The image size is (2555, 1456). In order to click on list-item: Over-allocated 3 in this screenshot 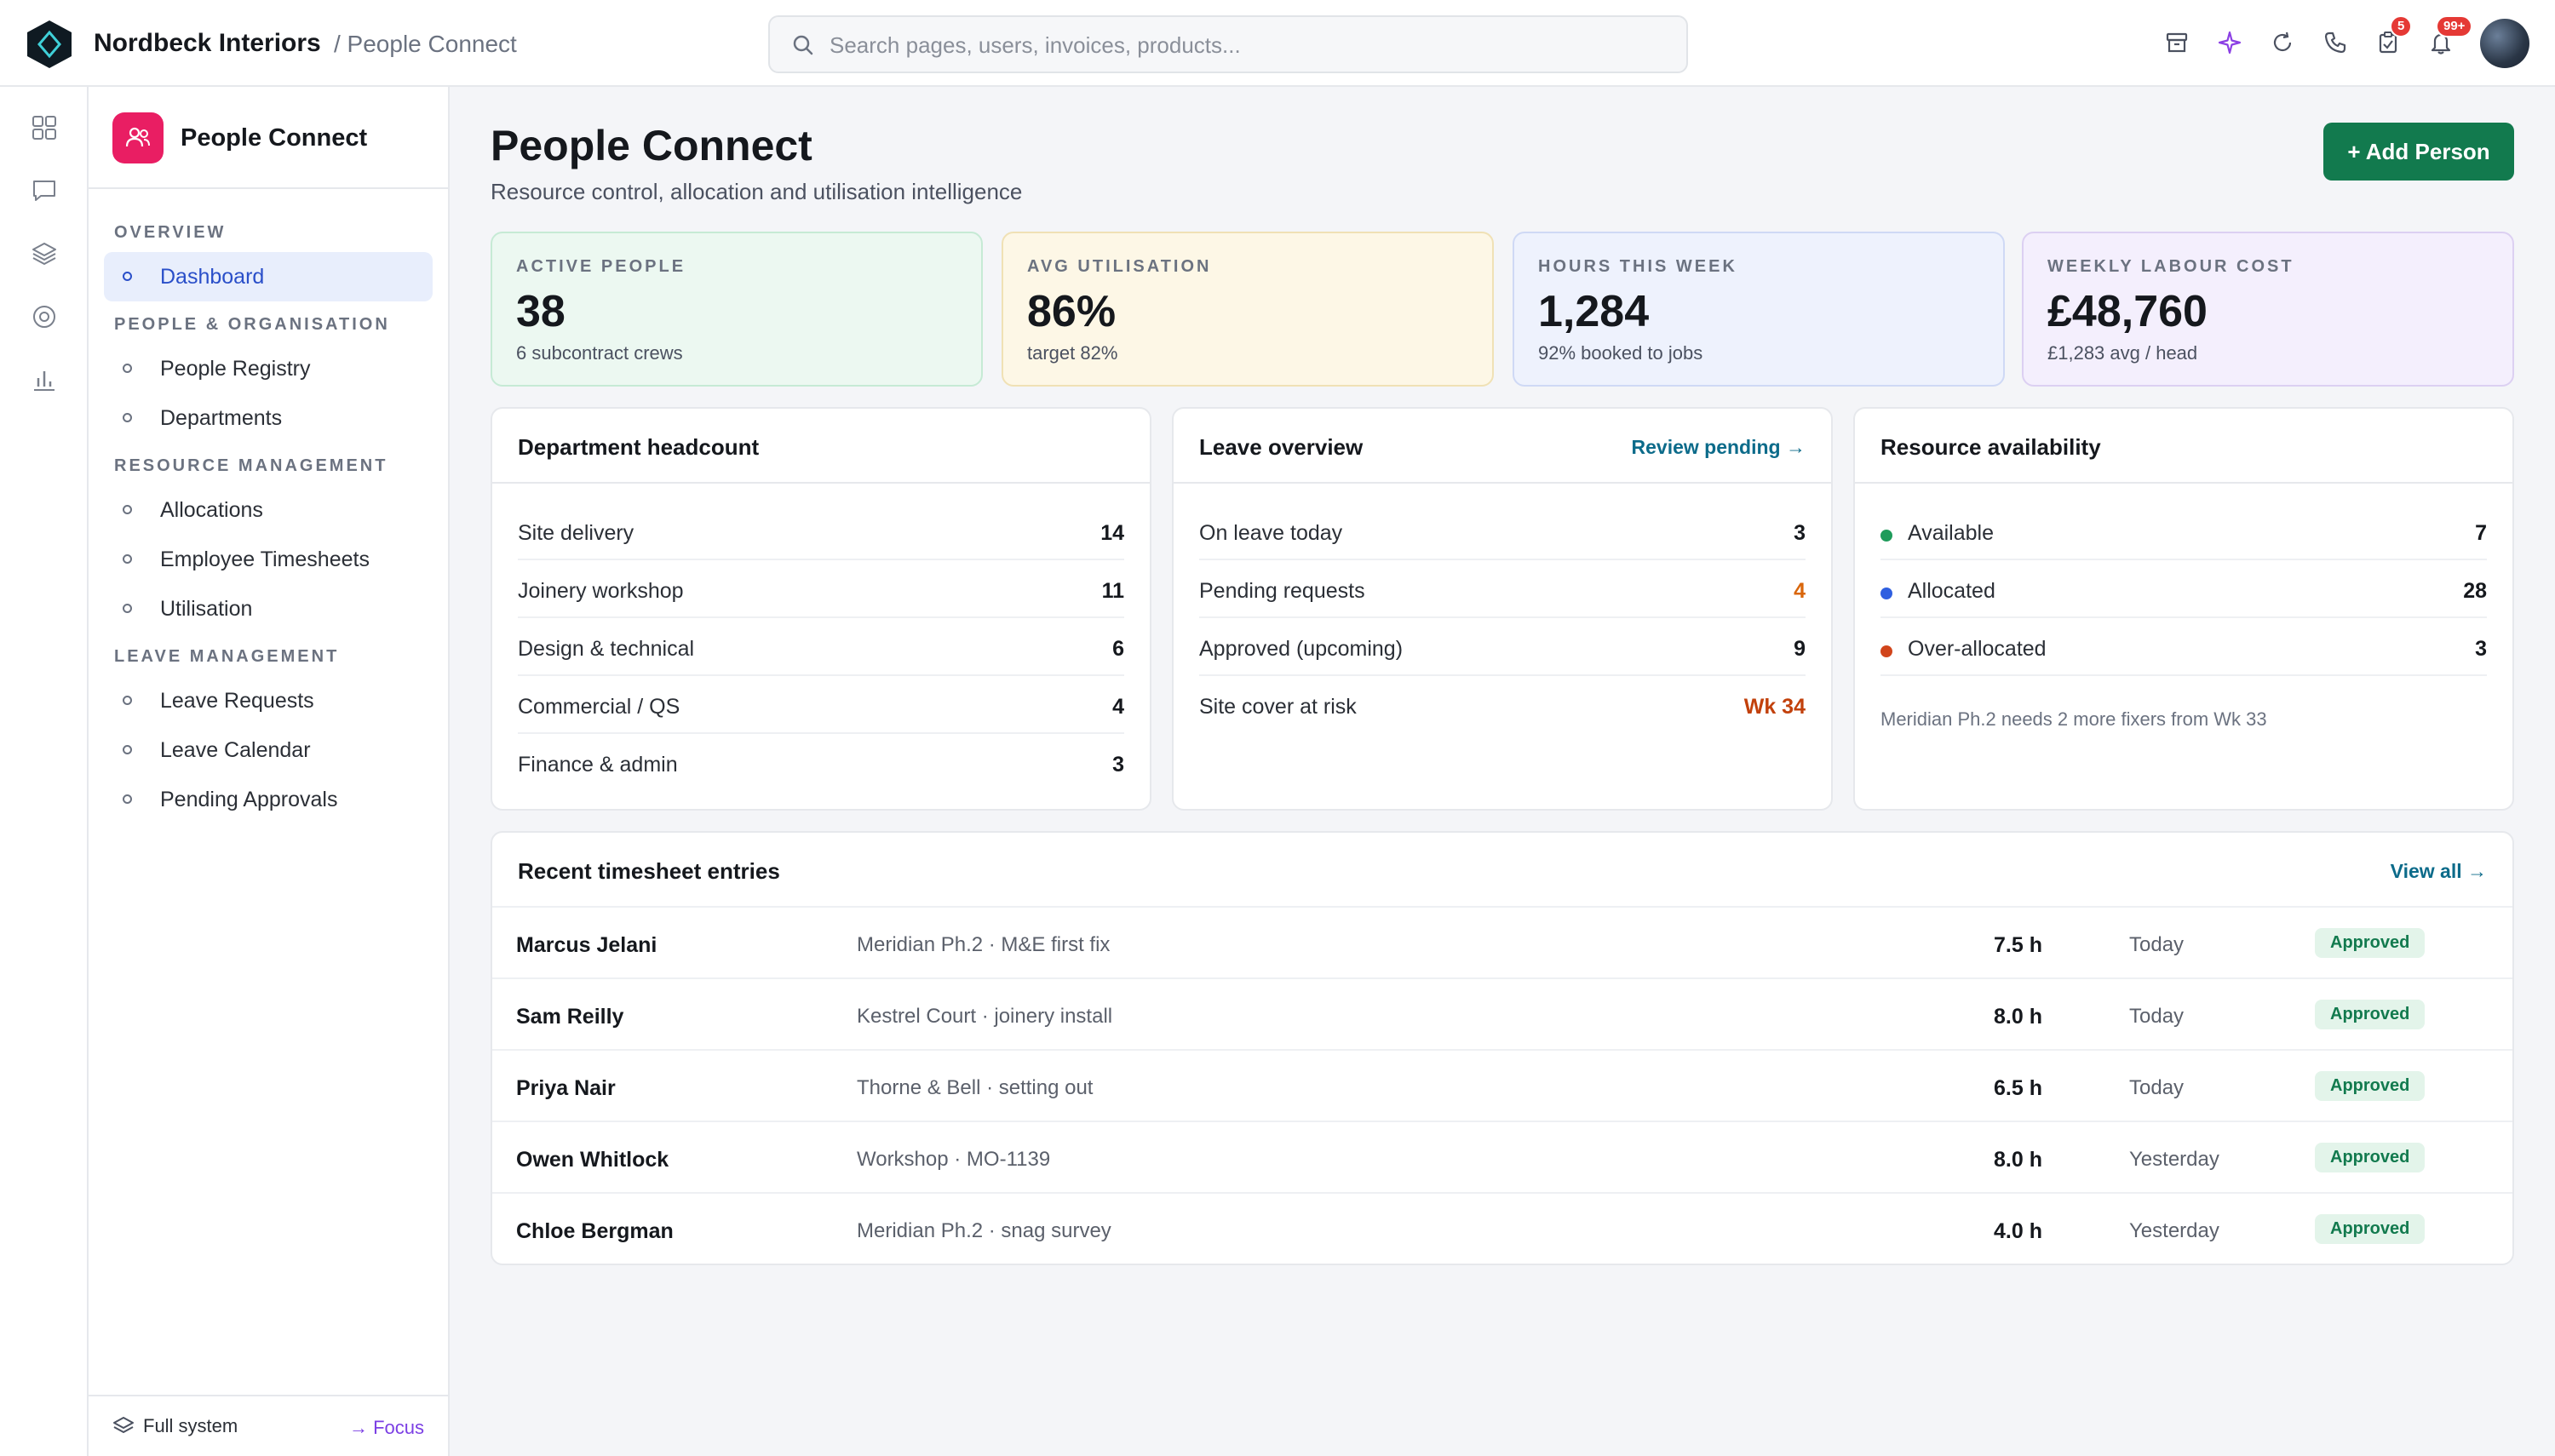, I will do `click(2183, 647)`.